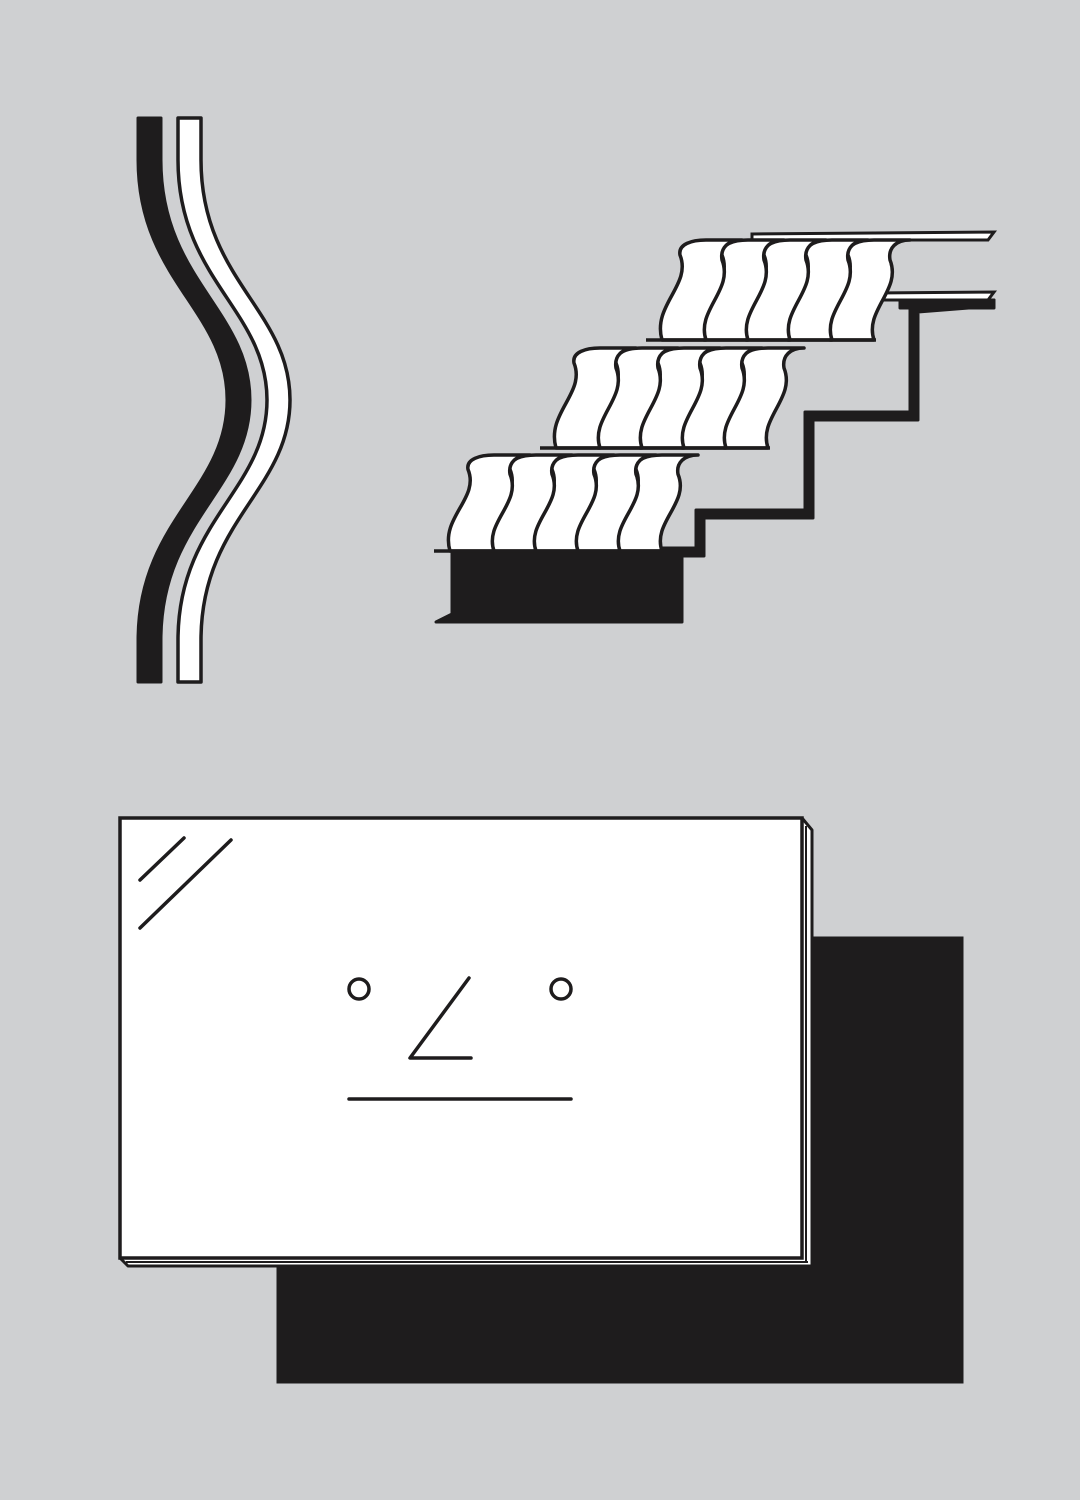 The image size is (1080, 1500). I want to click on nose, so click(440, 1018).